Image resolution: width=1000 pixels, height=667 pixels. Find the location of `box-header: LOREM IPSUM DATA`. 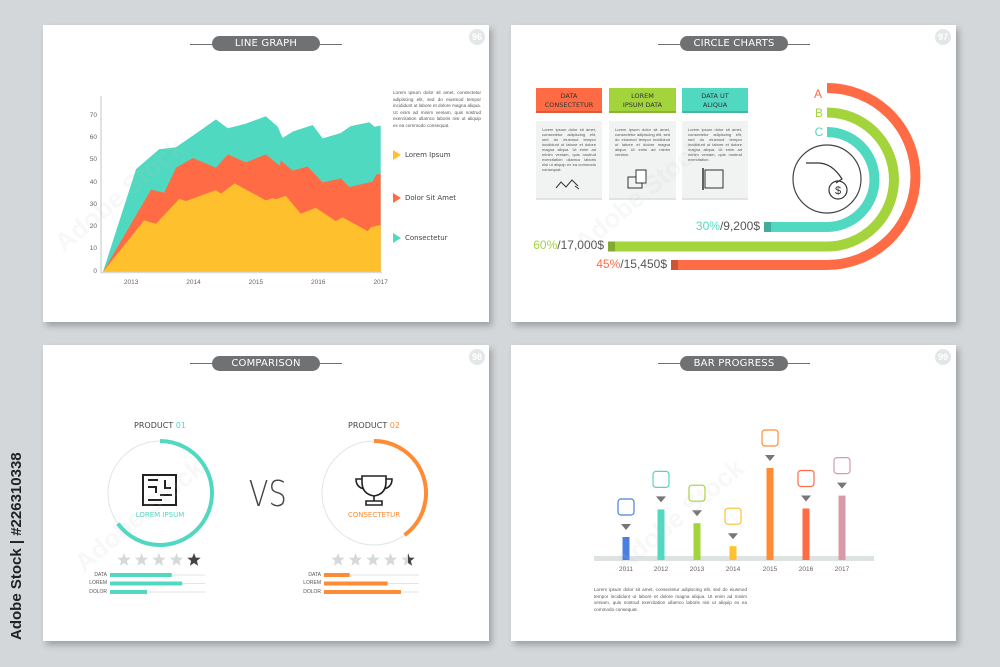

box-header: LOREM IPSUM DATA is located at coordinates (642, 100).